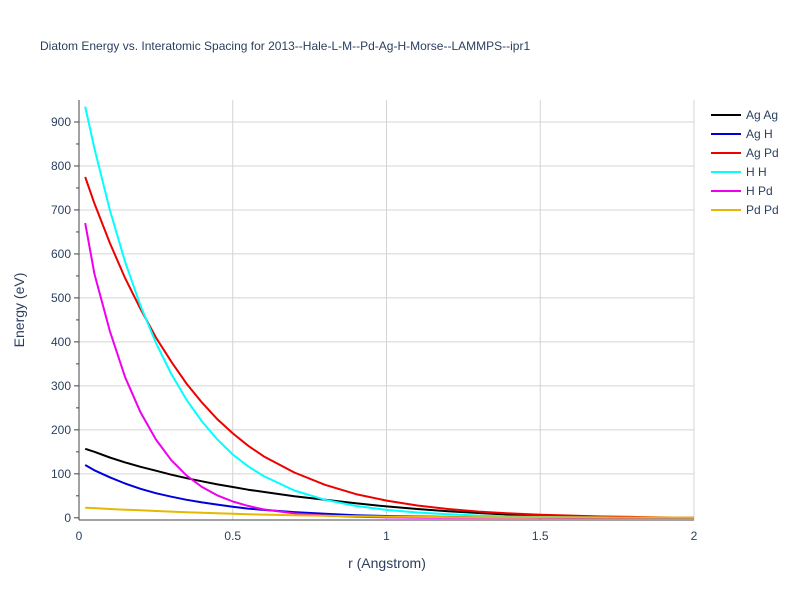 Image resolution: width=800 pixels, height=600 pixels. Describe the element at coordinates (61, 210) in the screenshot. I see `y-tick-label: 700` at that location.